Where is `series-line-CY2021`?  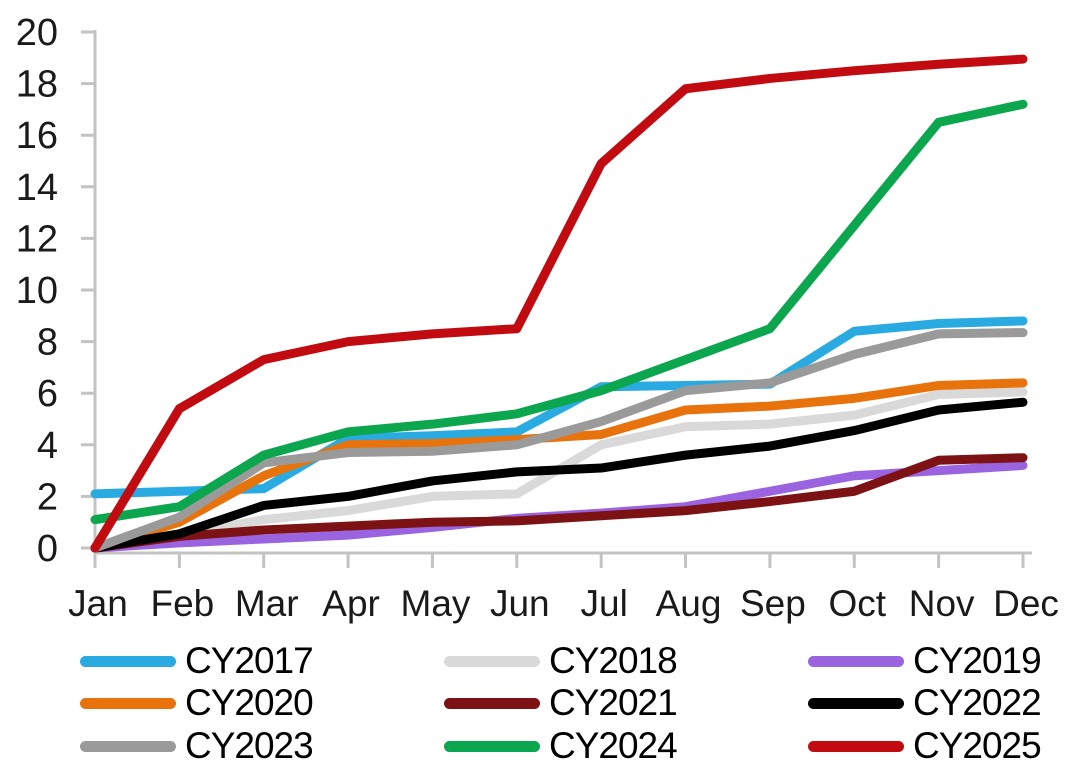 series-line-CY2021 is located at coordinates (559, 503).